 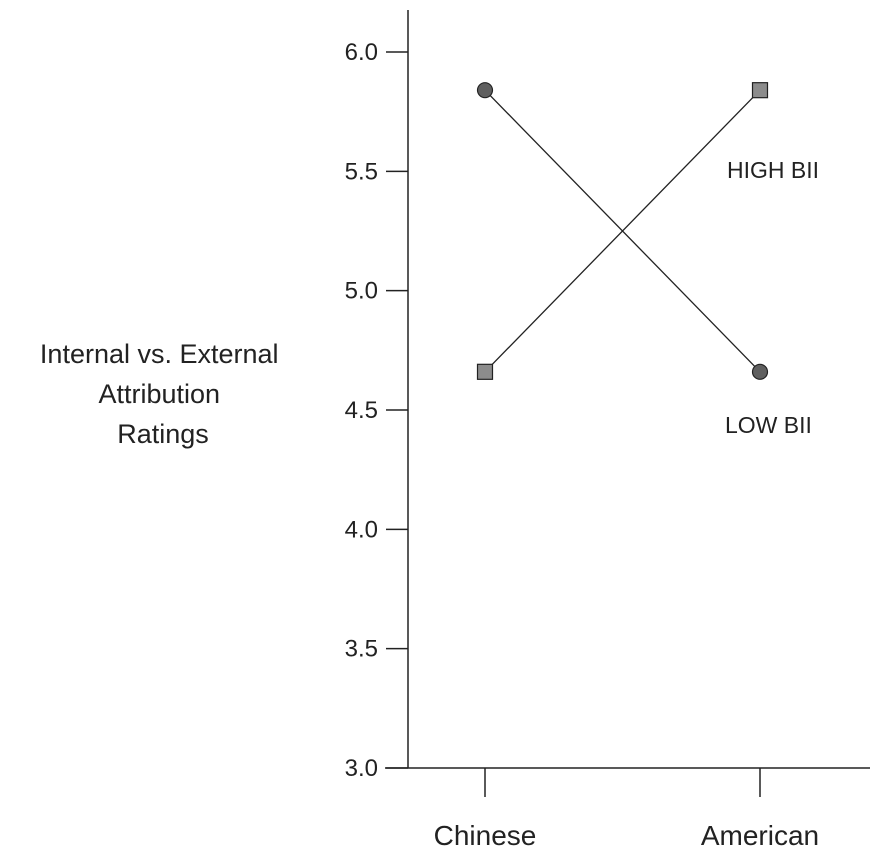 What do you see at coordinates (622, 231) in the screenshot?
I see `series-line-high-bii` at bounding box center [622, 231].